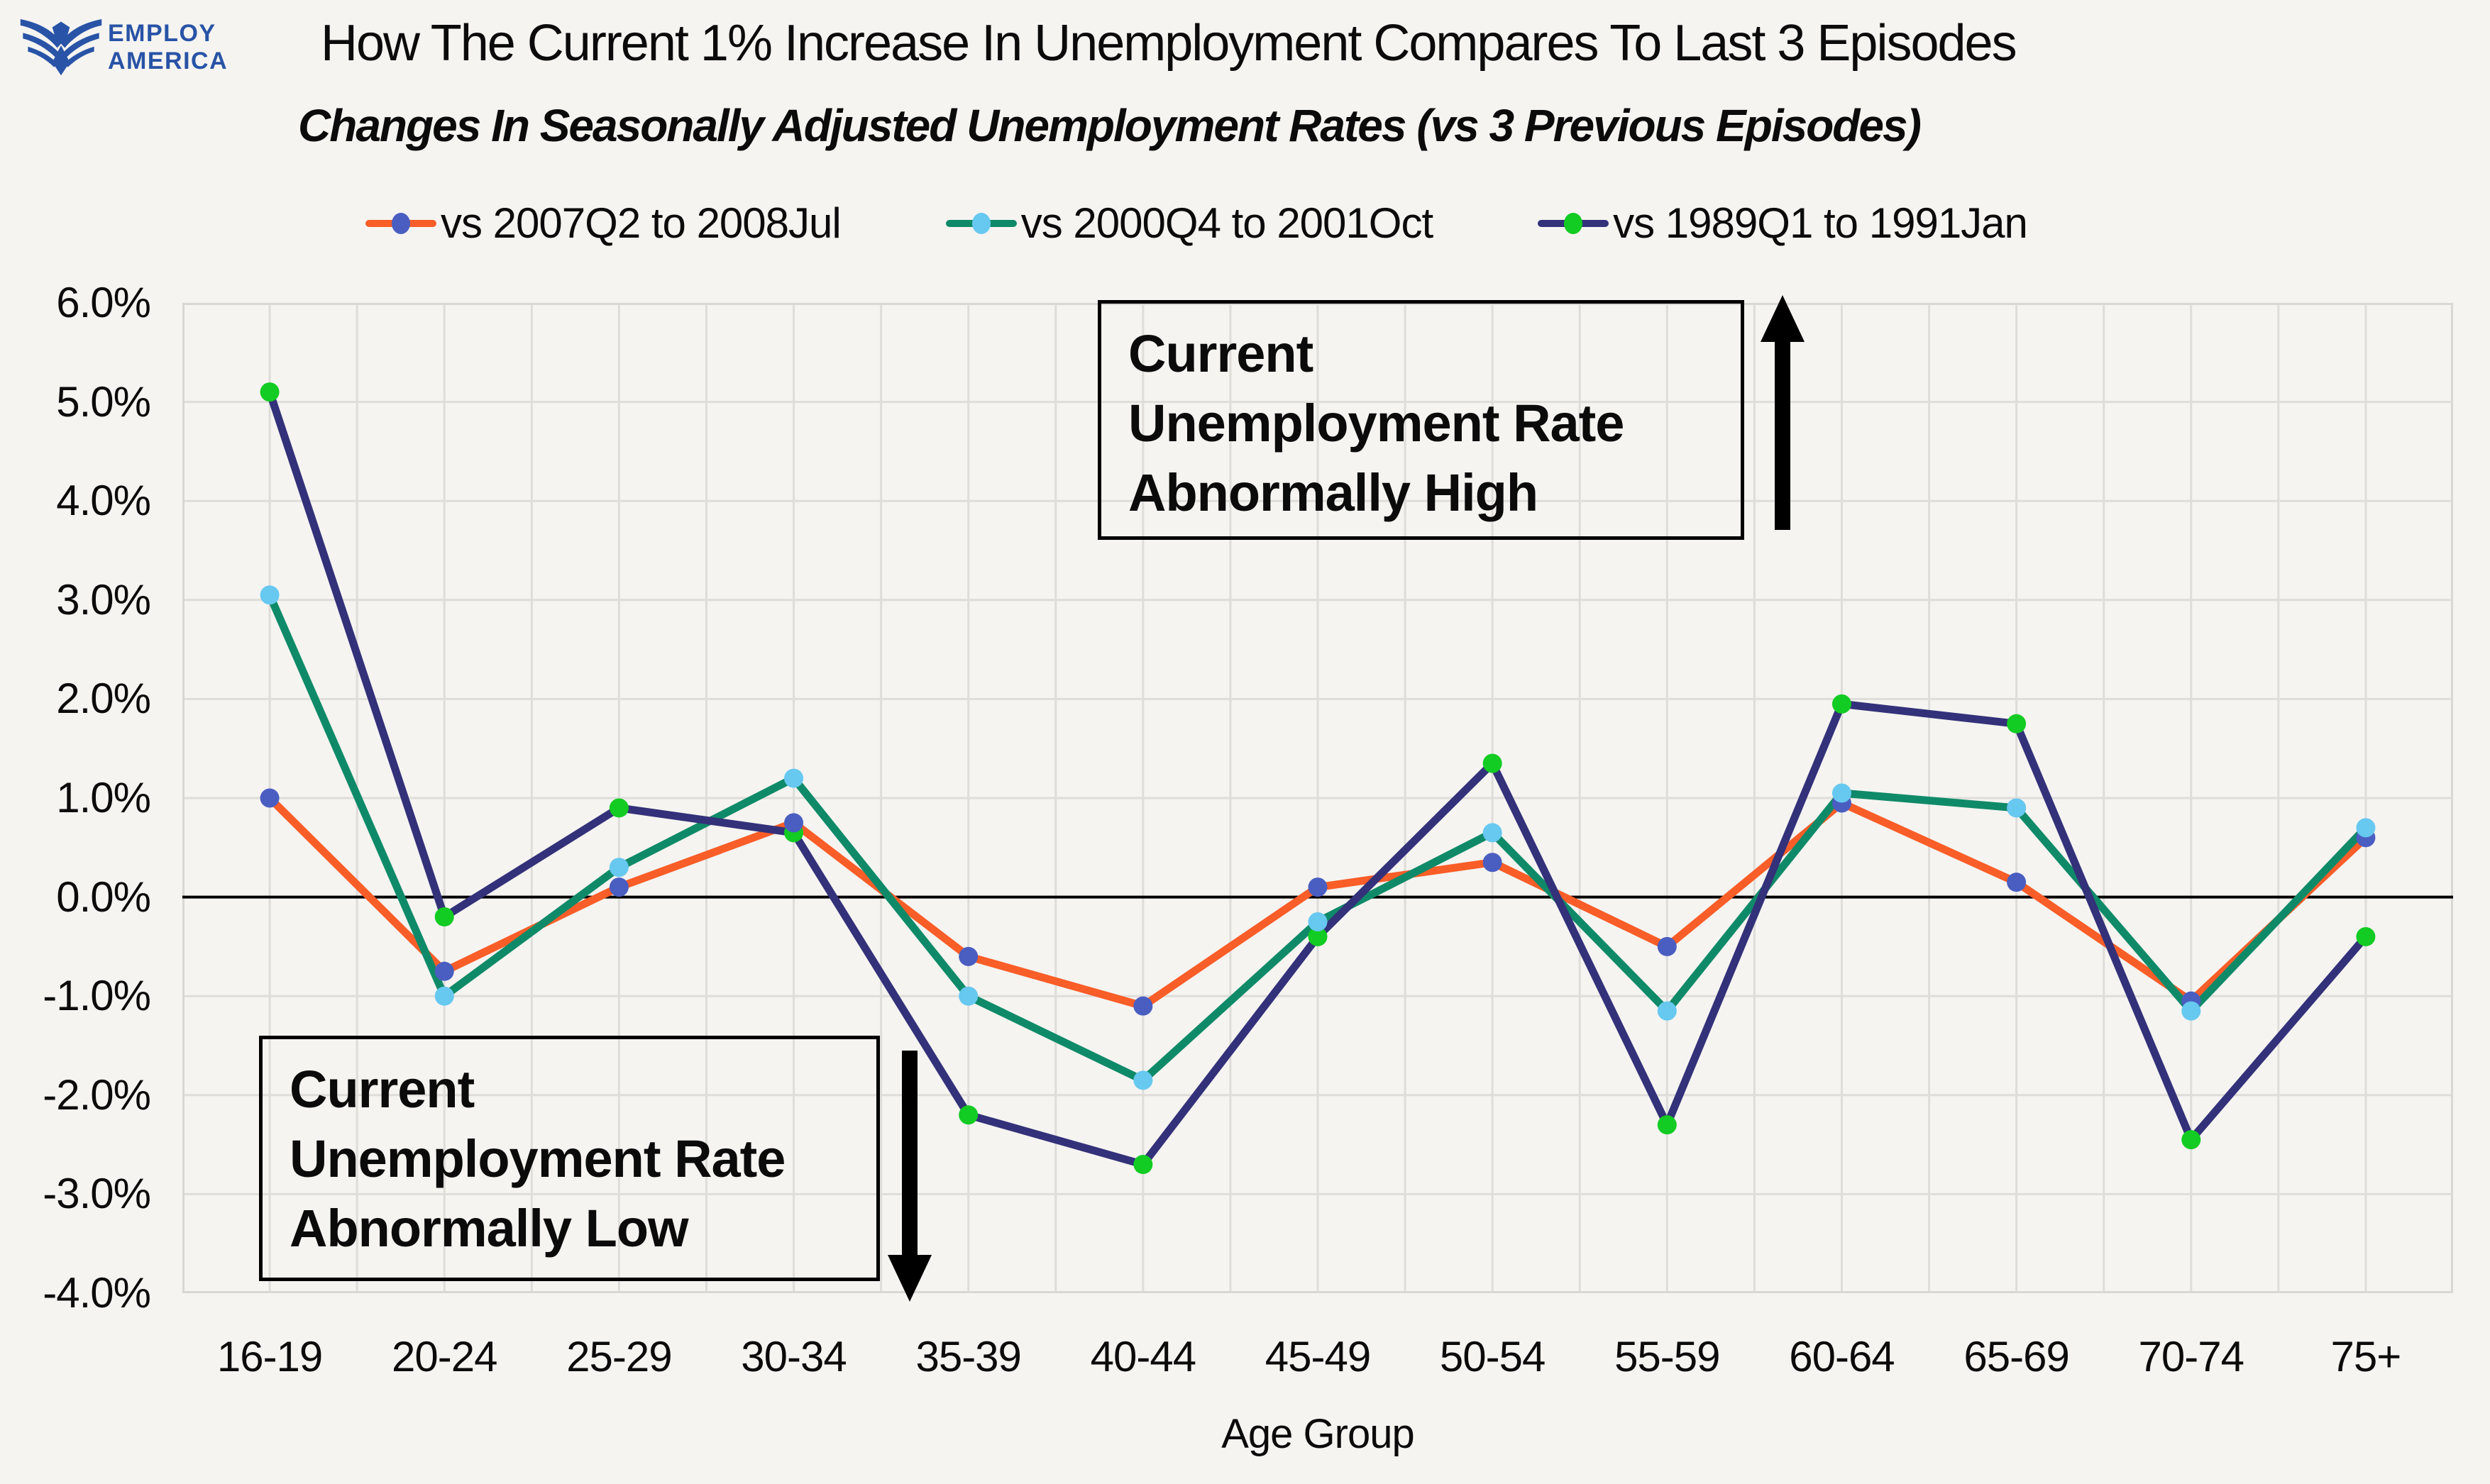 The height and width of the screenshot is (1484, 2490). What do you see at coordinates (97, 1194) in the screenshot?
I see `y-tick-label: -3.0%` at bounding box center [97, 1194].